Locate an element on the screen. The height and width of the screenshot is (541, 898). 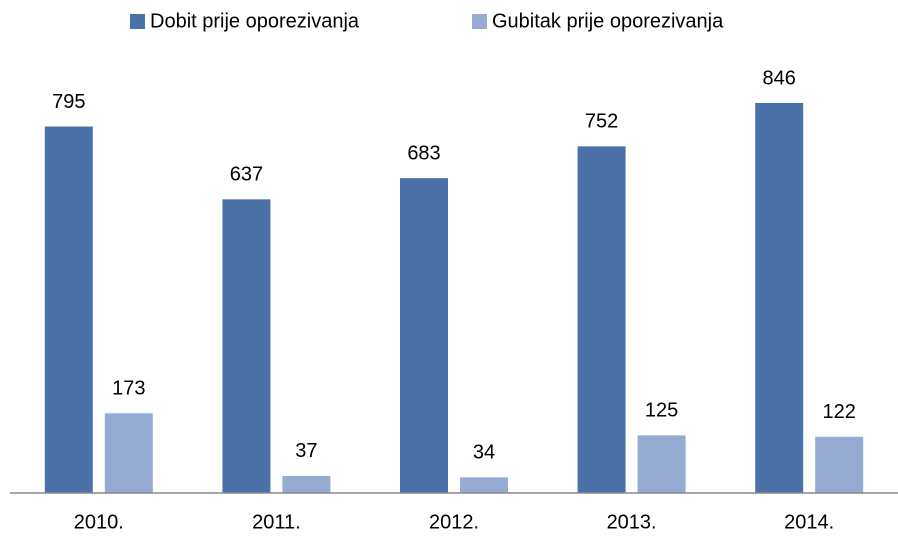
x-tick-label: 2011. is located at coordinates (276, 522).